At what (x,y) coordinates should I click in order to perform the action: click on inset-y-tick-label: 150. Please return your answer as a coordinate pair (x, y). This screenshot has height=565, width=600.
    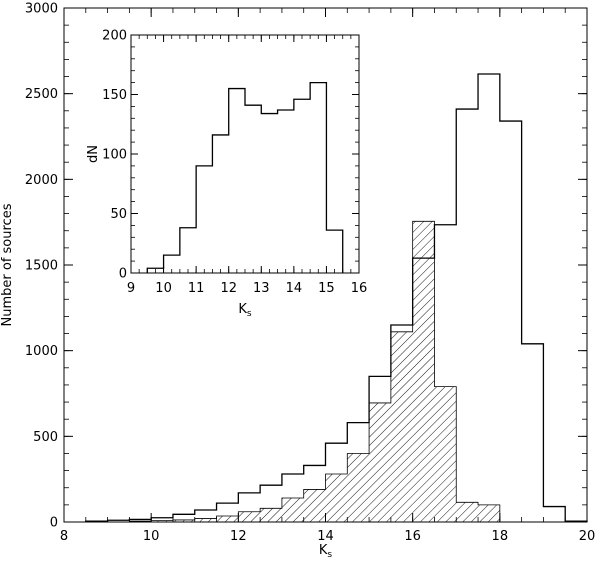
    Looking at the image, I should click on (114, 95).